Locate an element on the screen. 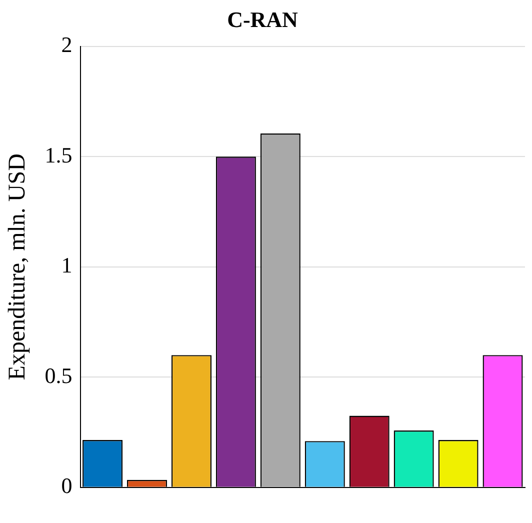 This screenshot has width=532, height=523. y-tick-label: 0 is located at coordinates (66, 485).